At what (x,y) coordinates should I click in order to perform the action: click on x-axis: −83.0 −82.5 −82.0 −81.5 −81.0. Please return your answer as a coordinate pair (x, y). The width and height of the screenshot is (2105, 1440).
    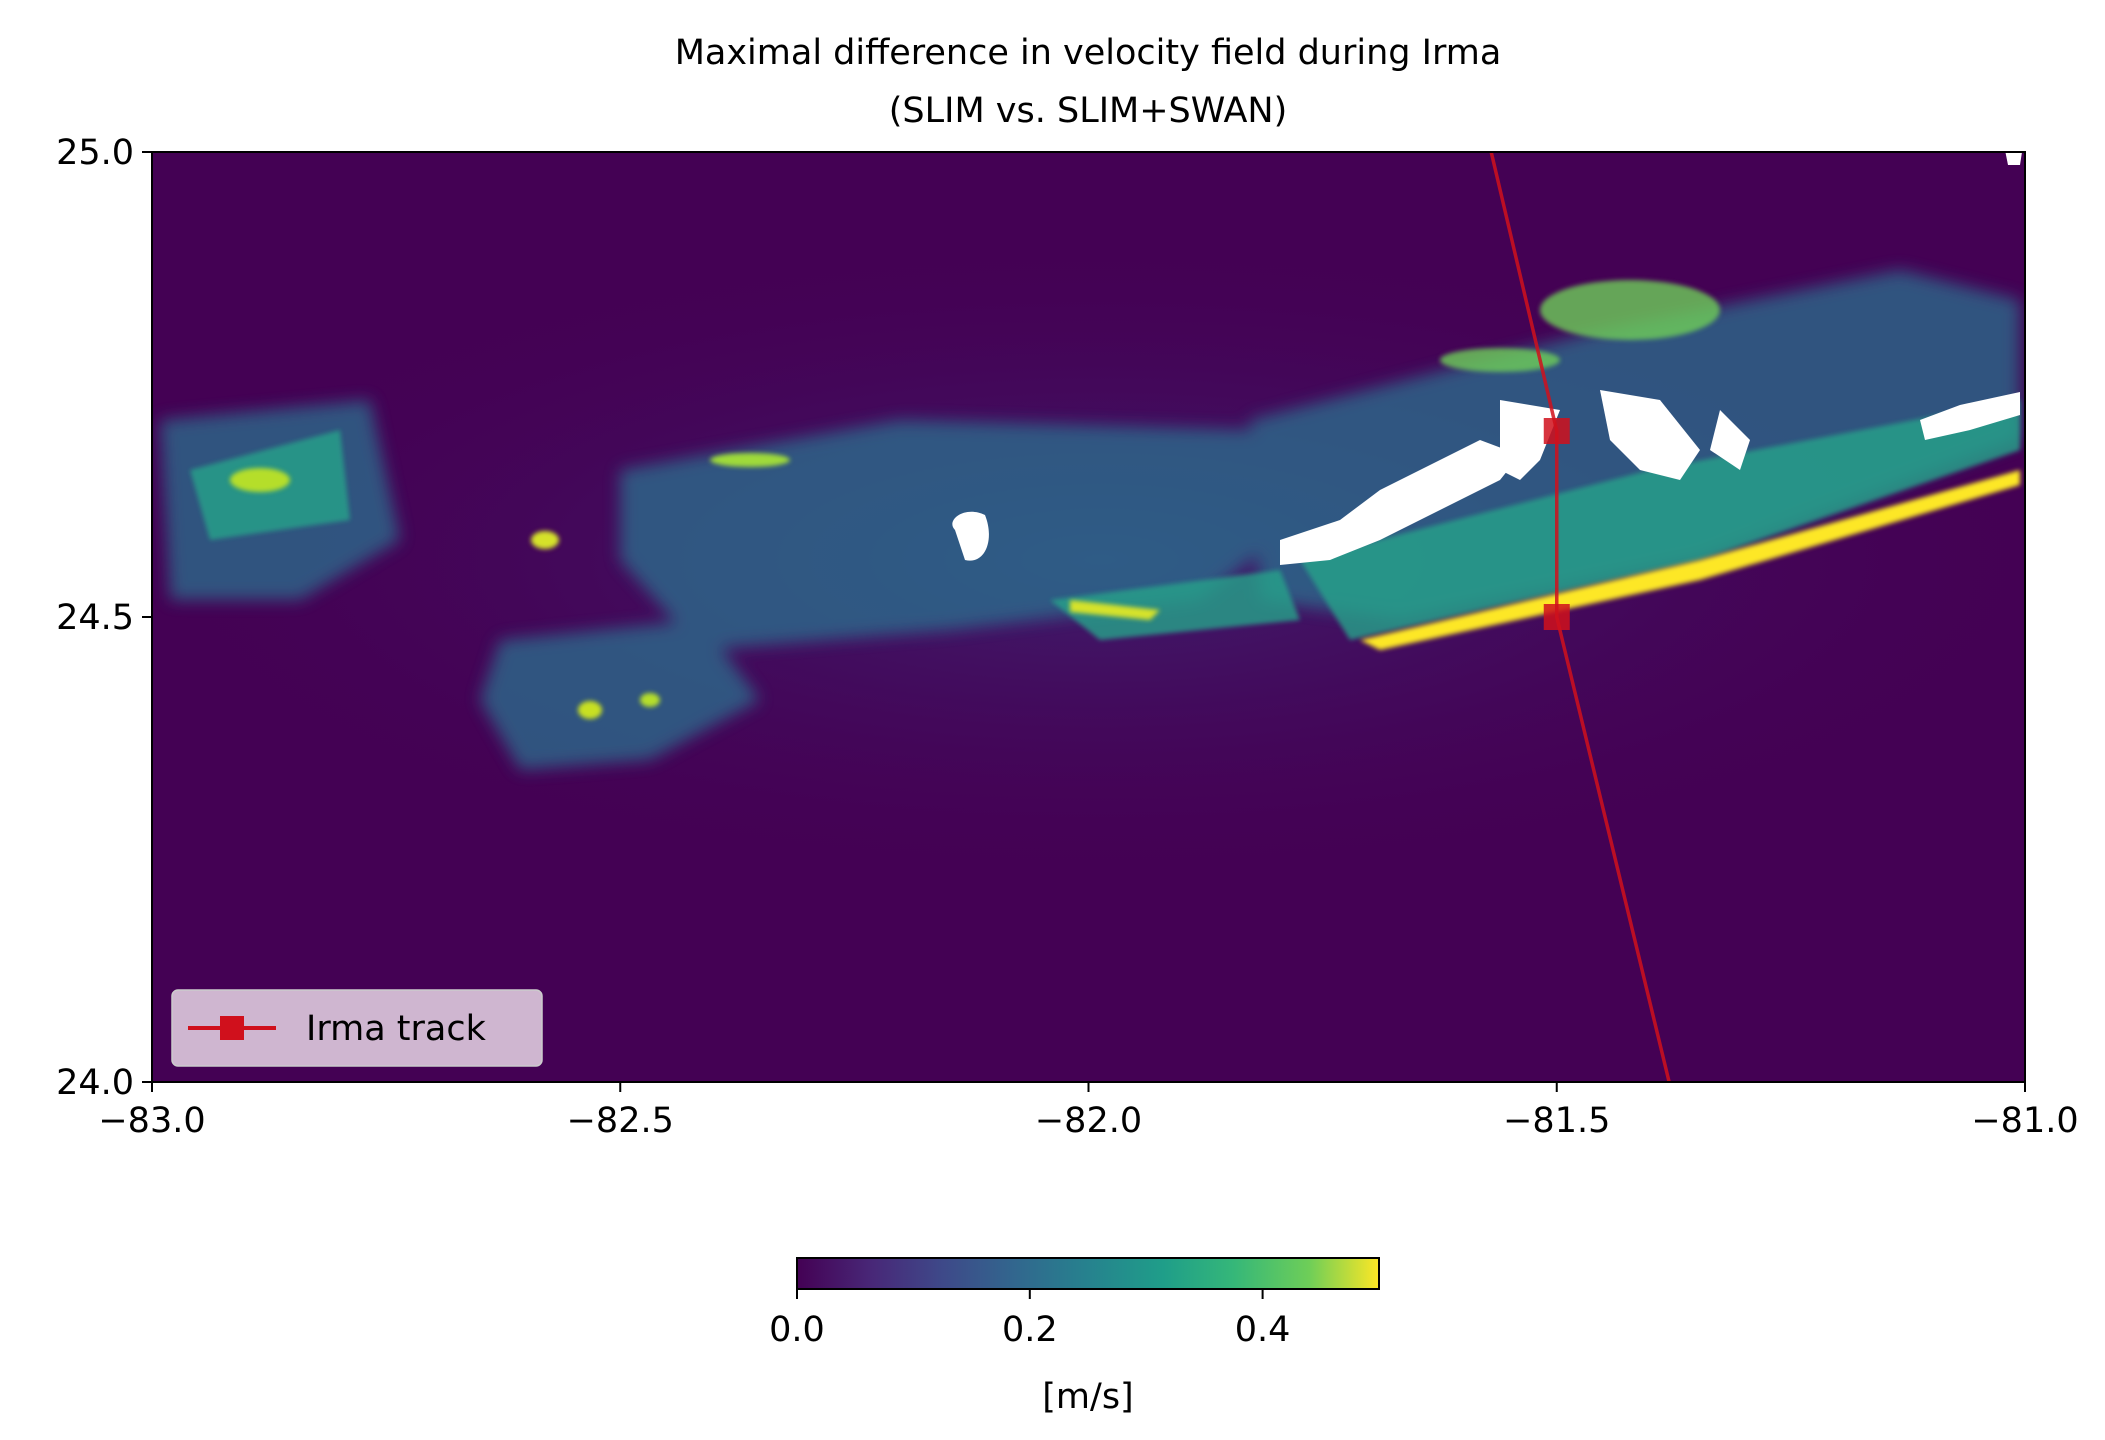
    Looking at the image, I should click on (1088, 1111).